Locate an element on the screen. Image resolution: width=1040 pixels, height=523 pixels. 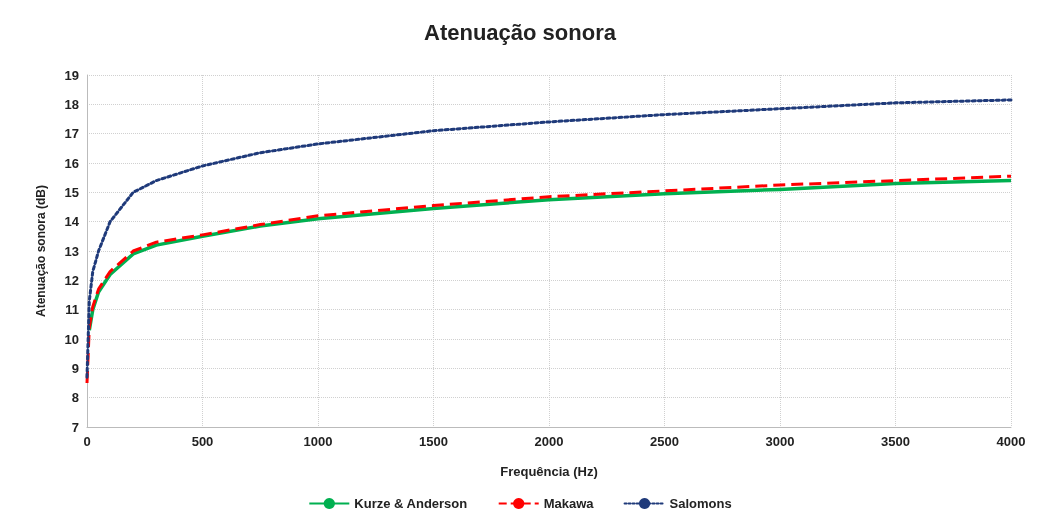
x-tick-label: 1000 is located at coordinates (318, 441).